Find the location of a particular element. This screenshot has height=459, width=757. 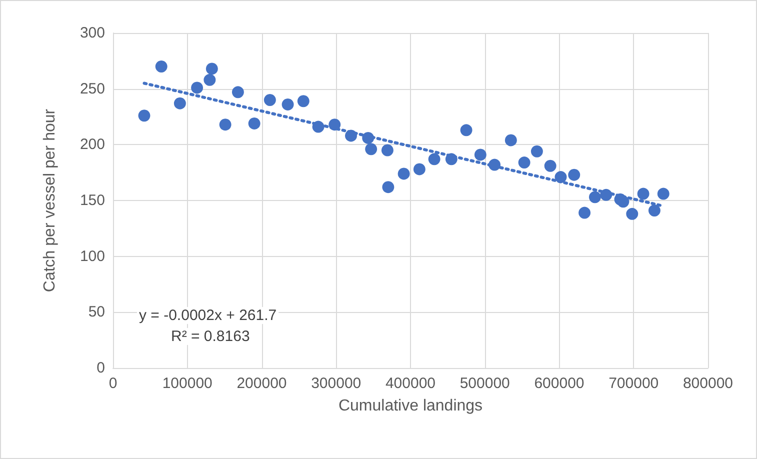

y-tick-label: 50 is located at coordinates (96, 312).